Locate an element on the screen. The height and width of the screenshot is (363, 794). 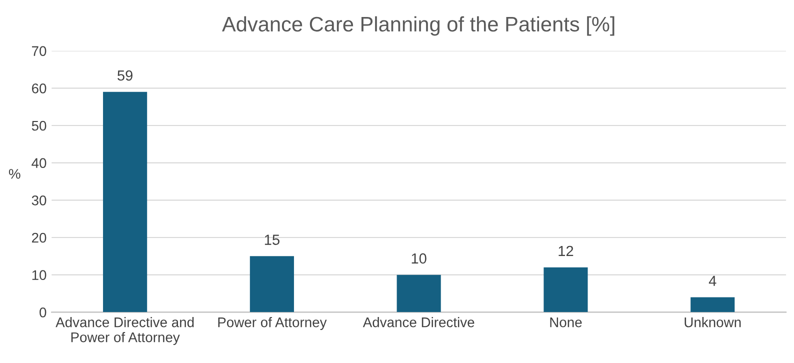
y-tick-label: 60 is located at coordinates (39, 88).